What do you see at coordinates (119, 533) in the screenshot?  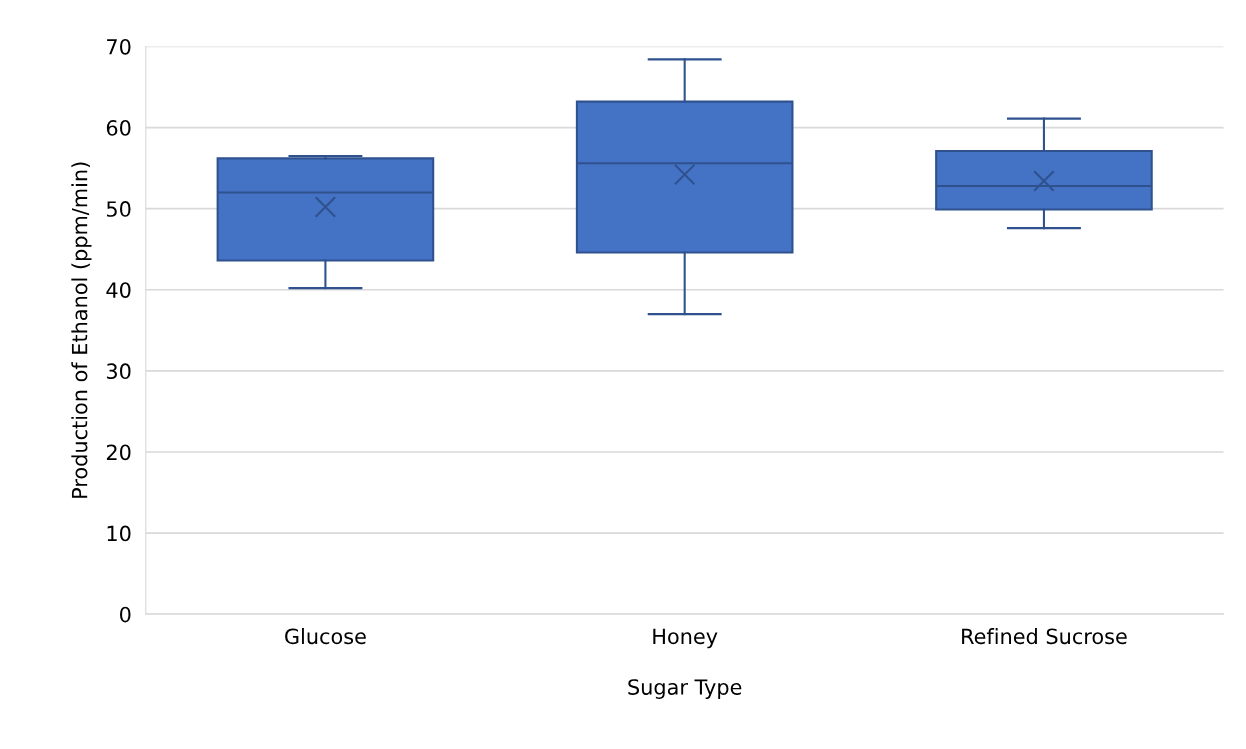 I see `y-tick-label: 10` at bounding box center [119, 533].